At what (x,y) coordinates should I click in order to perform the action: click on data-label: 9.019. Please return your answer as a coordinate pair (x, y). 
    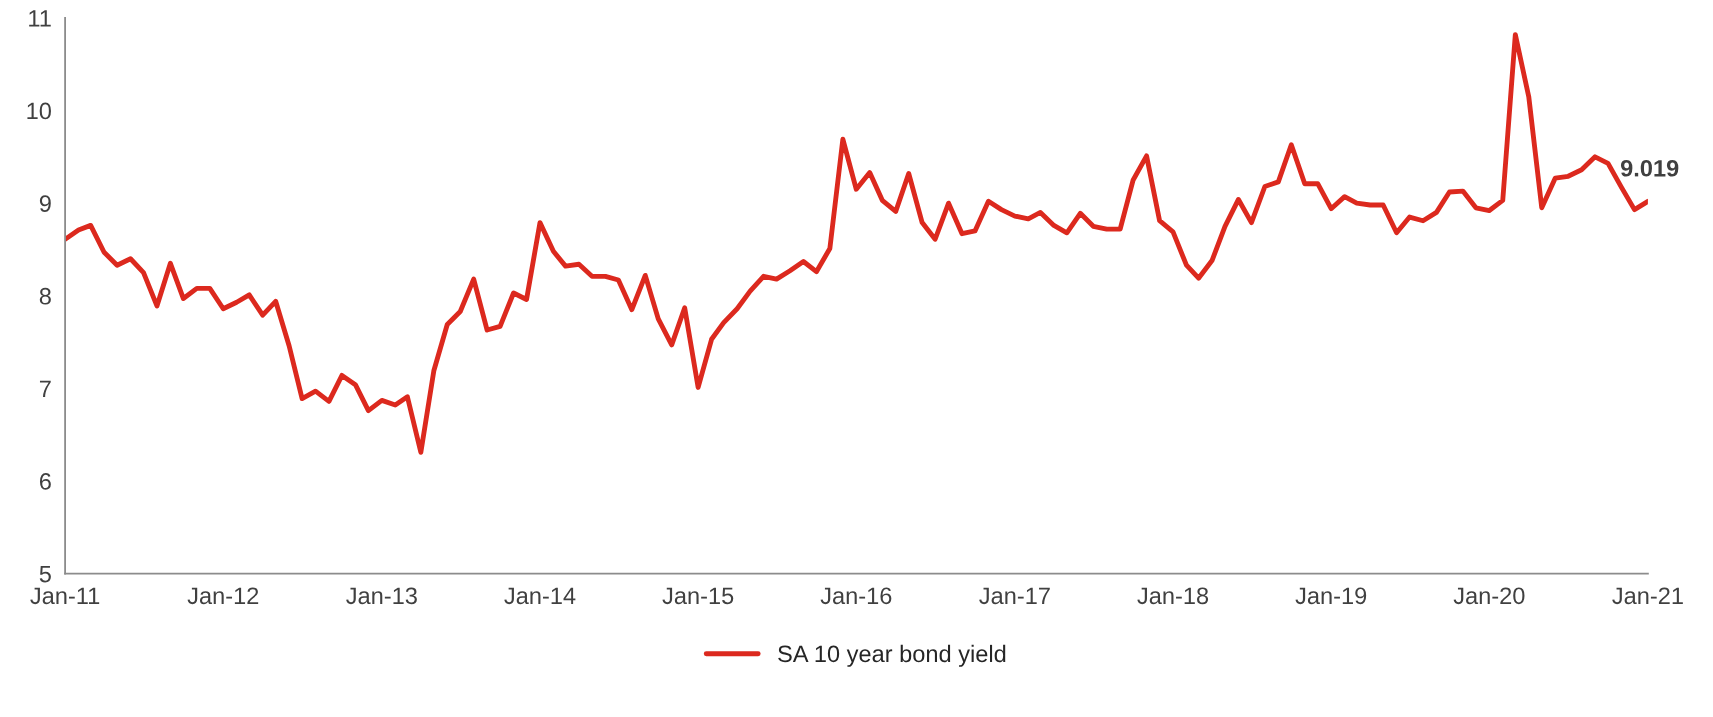
    Looking at the image, I should click on (1649, 168).